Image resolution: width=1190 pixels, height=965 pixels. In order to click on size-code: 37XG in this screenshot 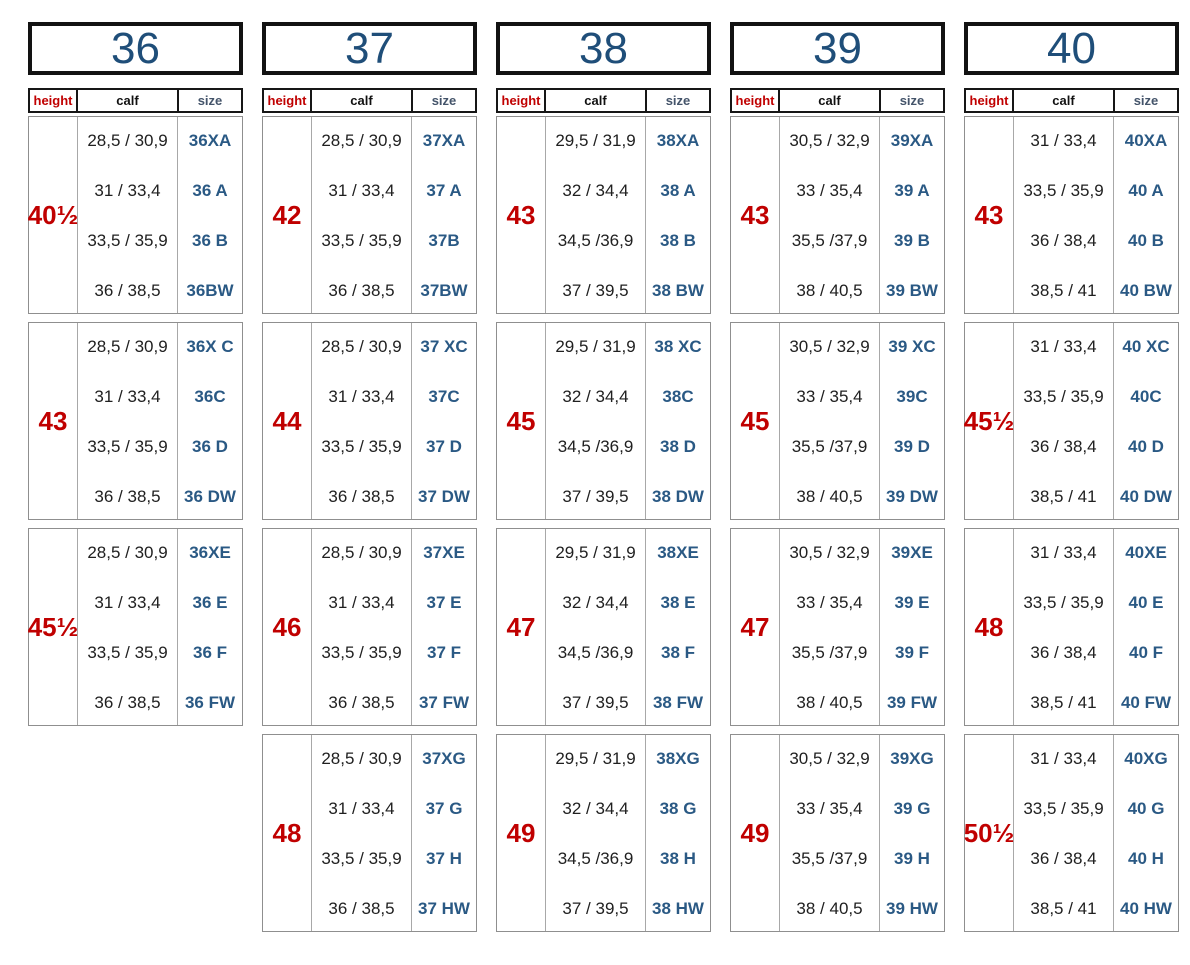, I will do `click(444, 758)`.